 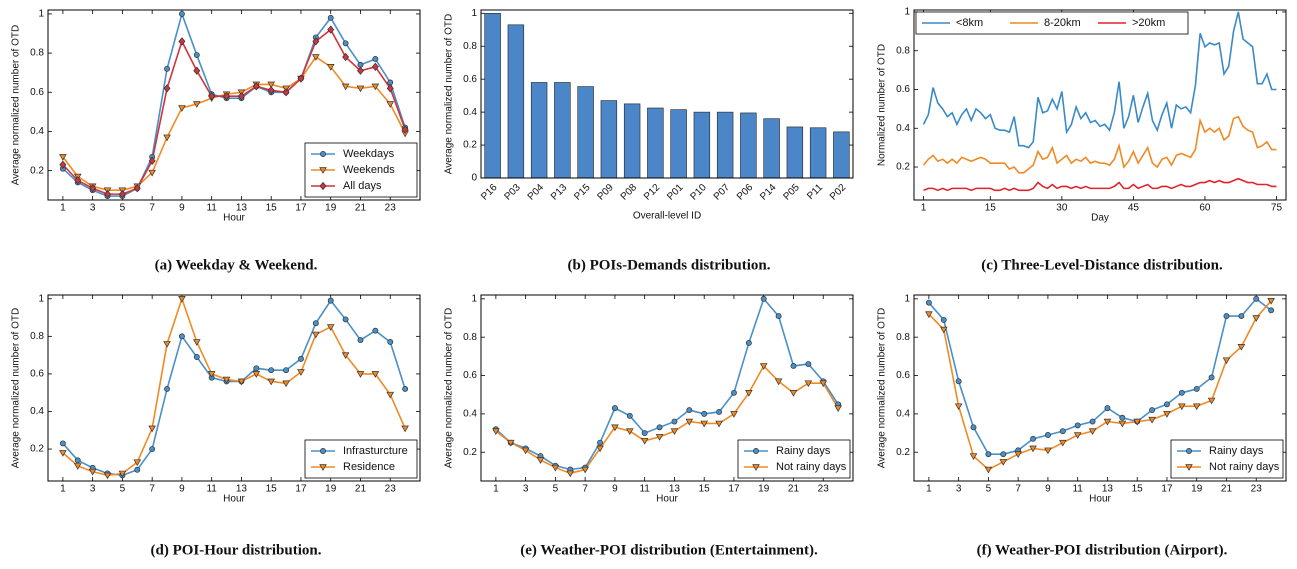 I want to click on x-tick-label: 21, so click(x=361, y=208).